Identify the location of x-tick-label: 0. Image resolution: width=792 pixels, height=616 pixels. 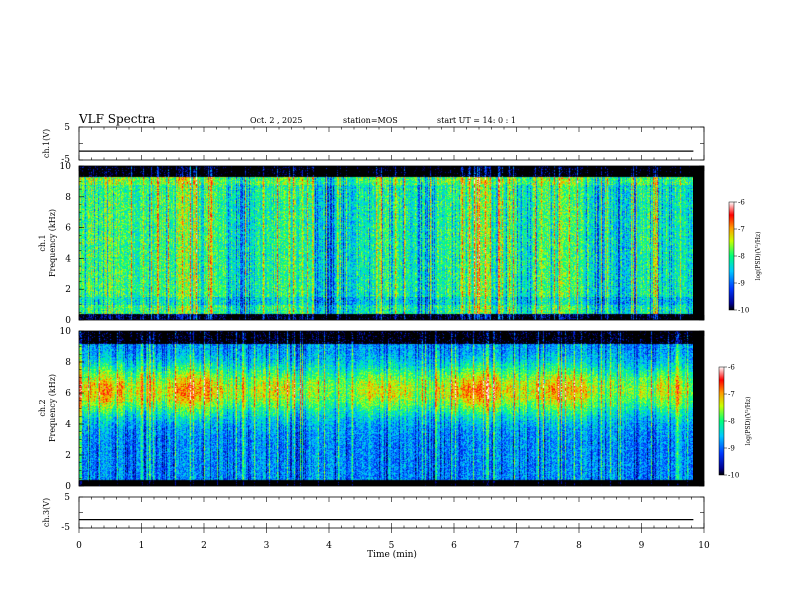
(79, 546).